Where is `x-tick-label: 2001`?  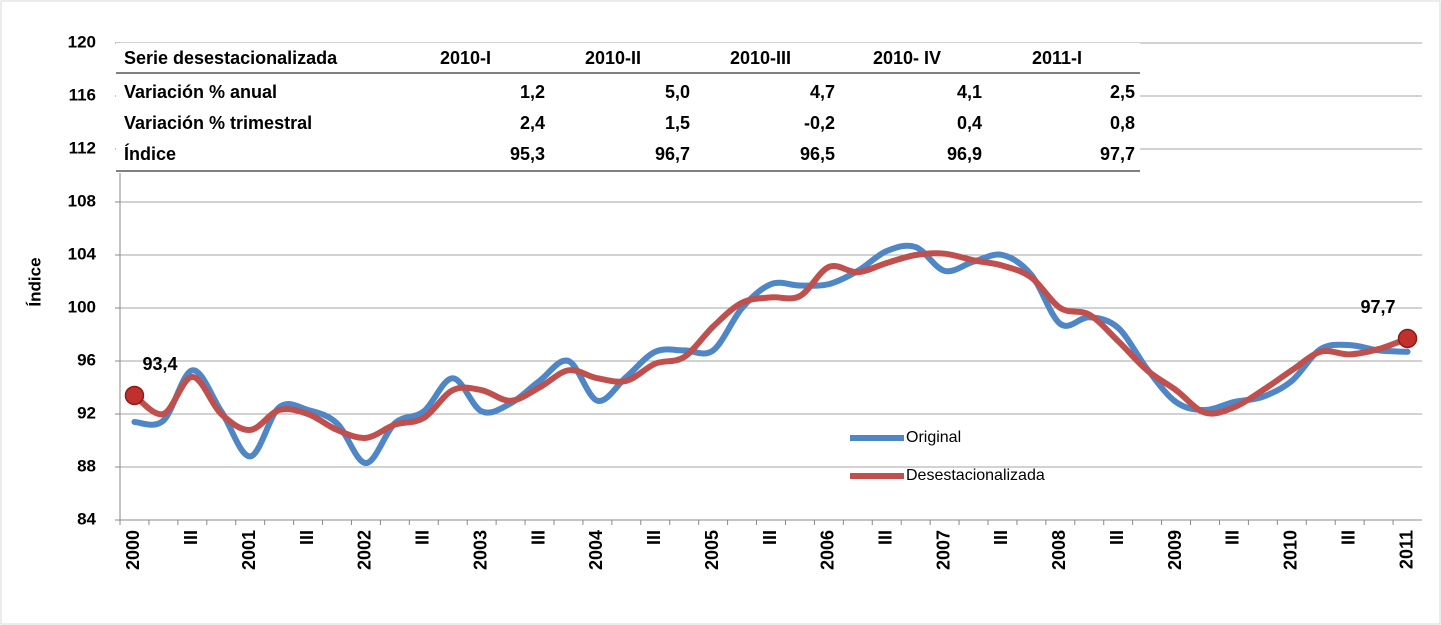 x-tick-label: 2001 is located at coordinates (249, 550).